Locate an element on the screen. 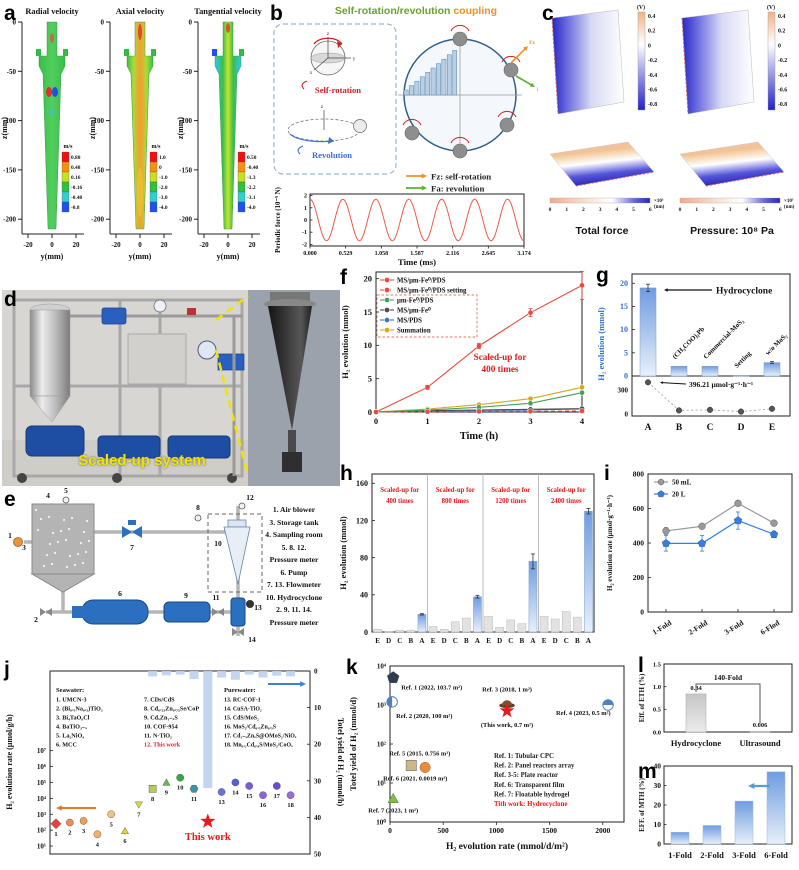 This screenshot has width=799, height=870. fz-label: Fz: self-rotation is located at coordinates (461, 177).